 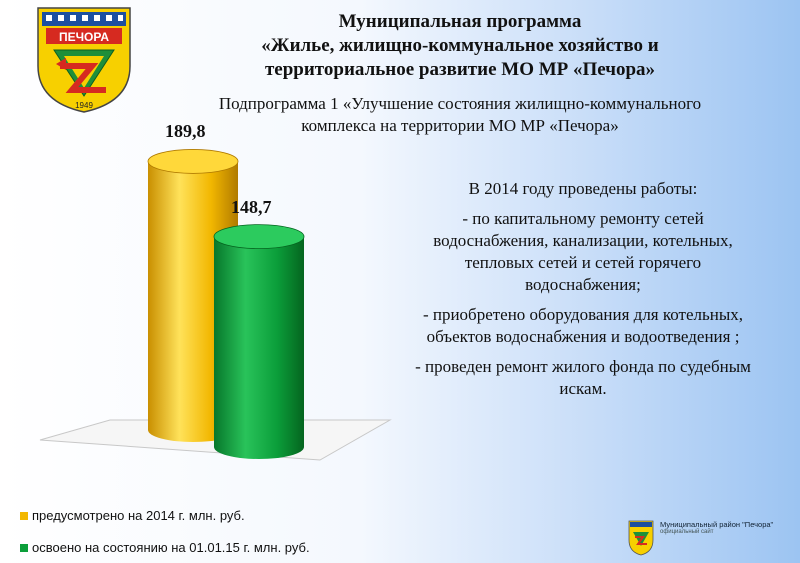 What do you see at coordinates (24, 516) in the screenshot?
I see `legend-swatch-yellow` at bounding box center [24, 516].